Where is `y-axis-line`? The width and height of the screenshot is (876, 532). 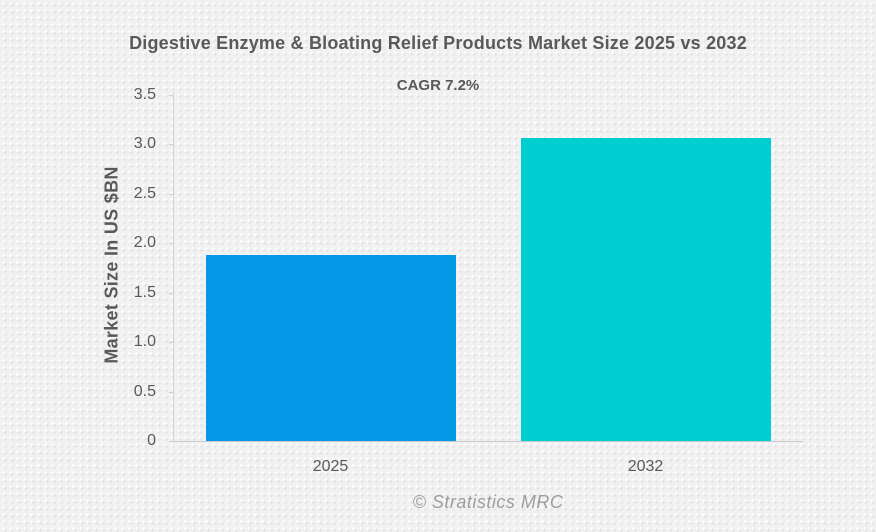 y-axis-line is located at coordinates (173, 266).